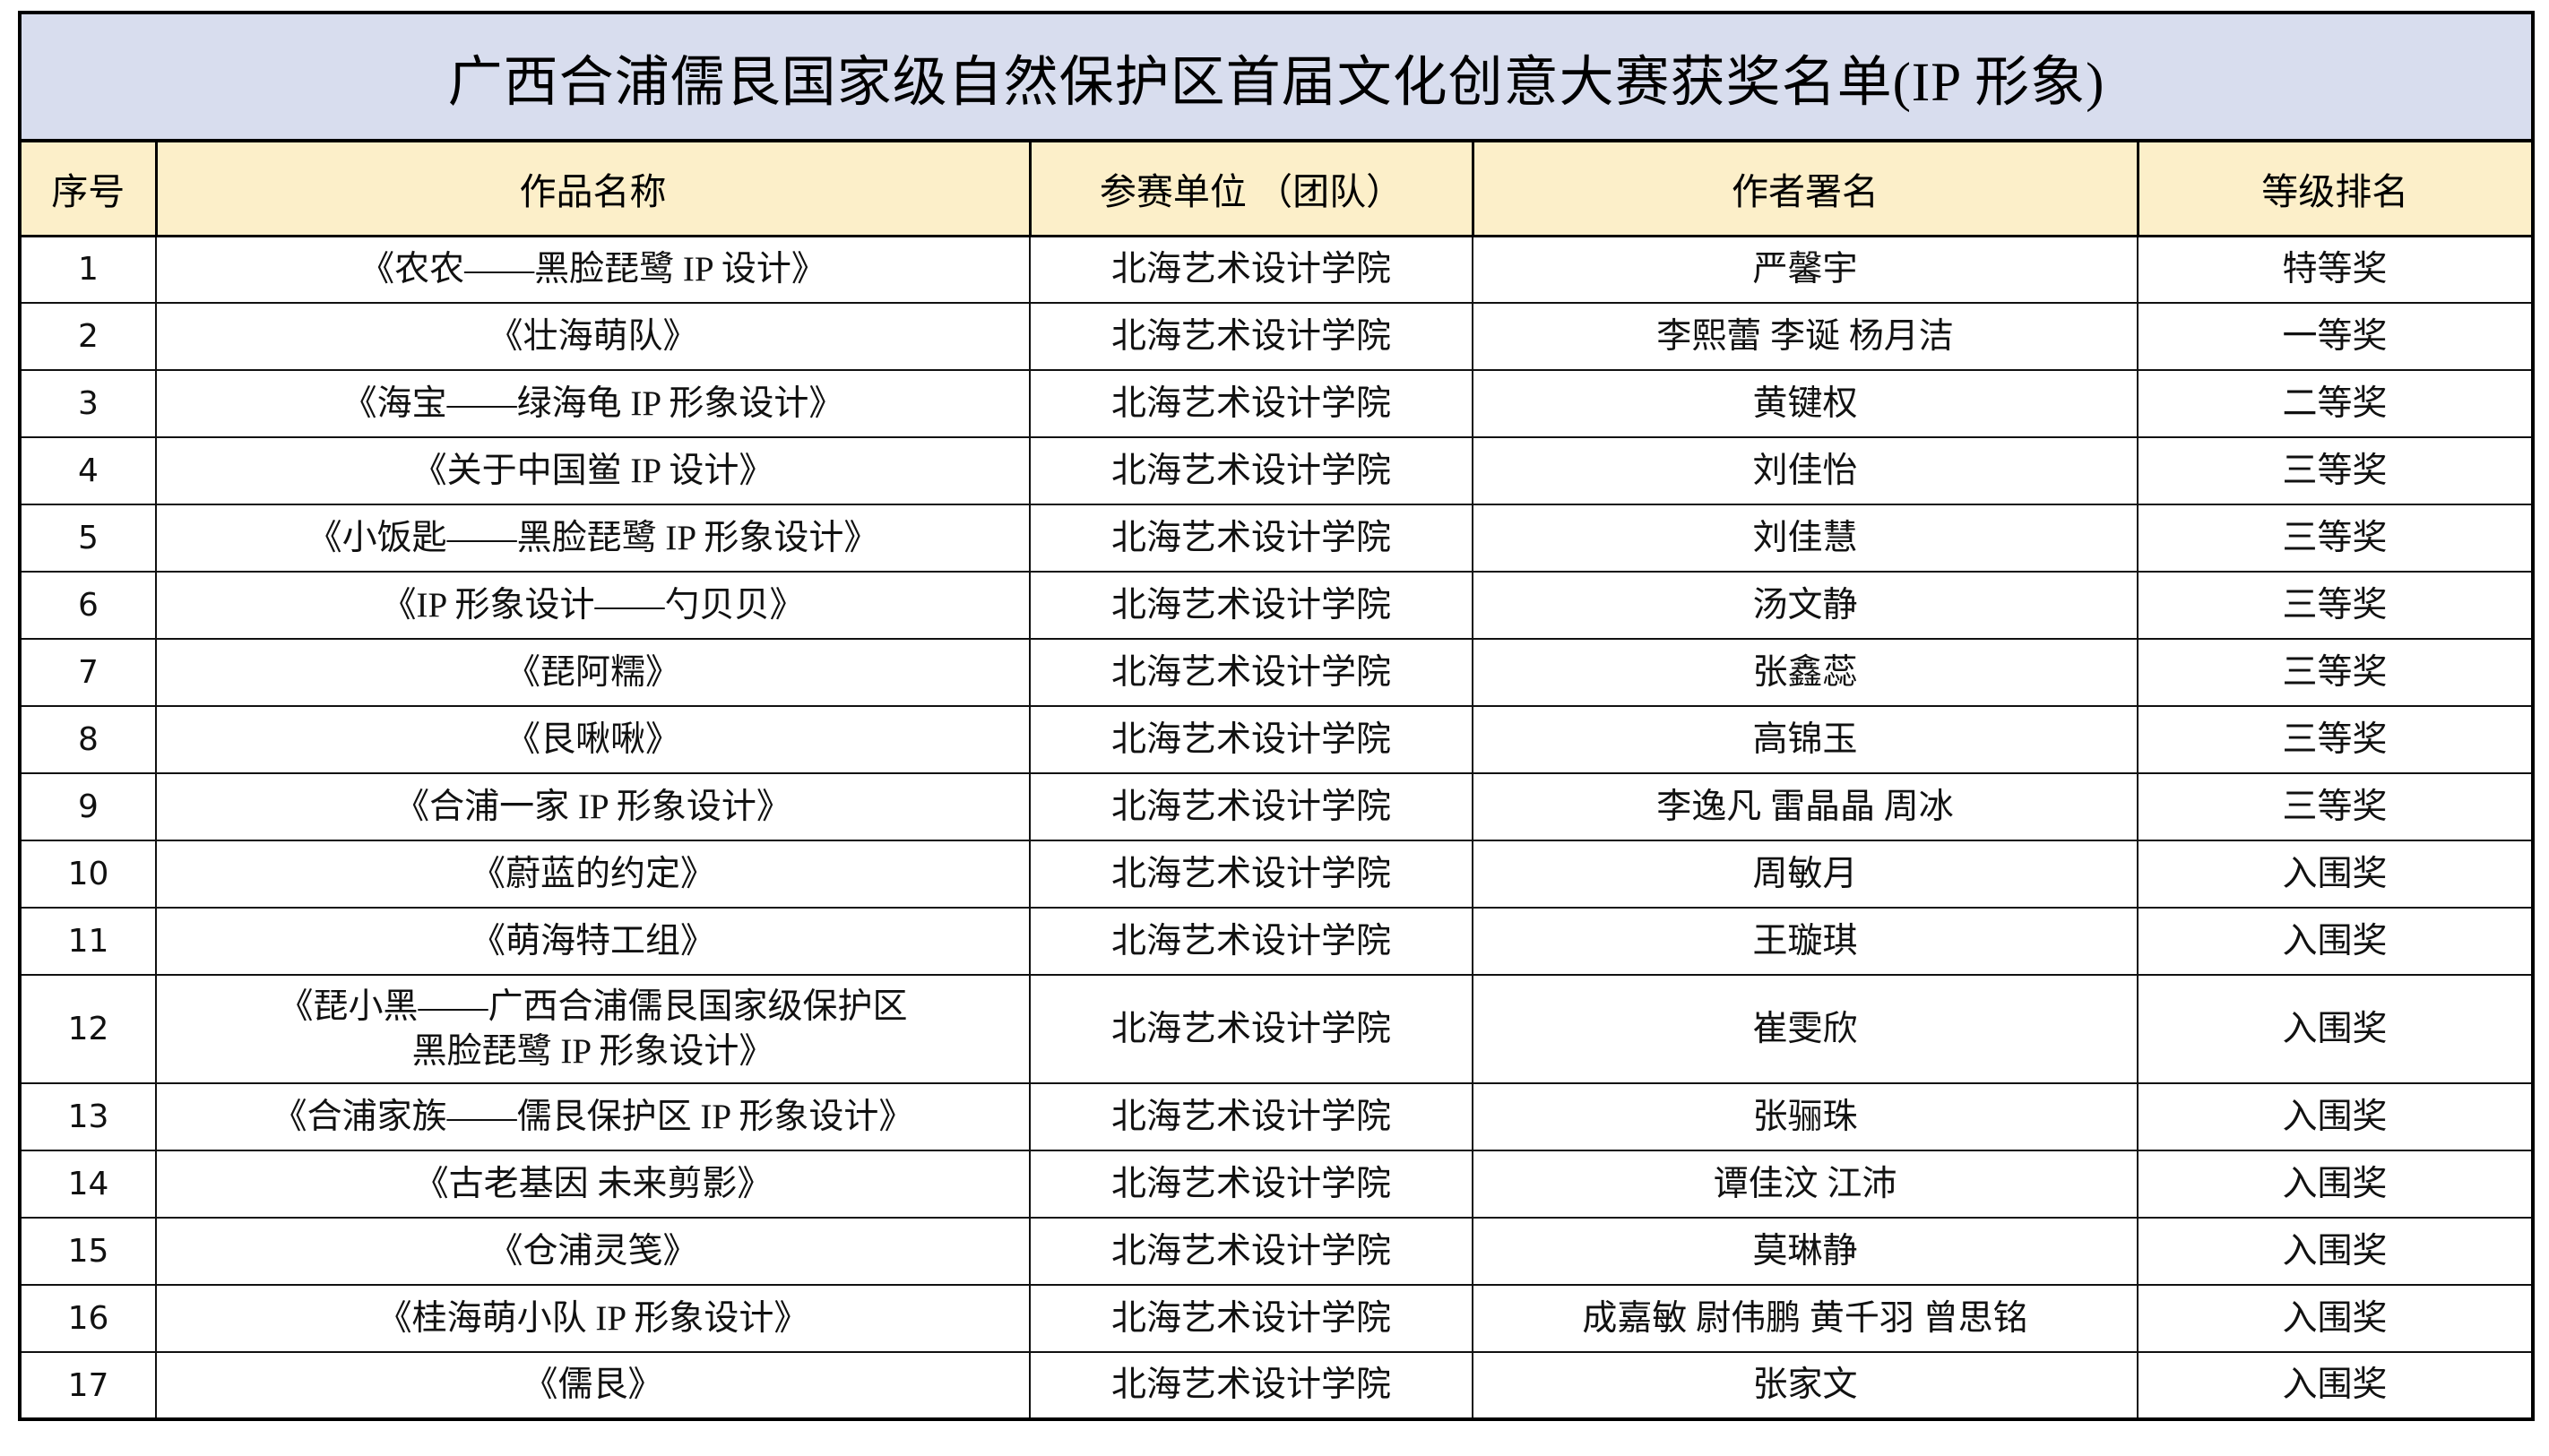 The image size is (2549, 1456). Describe the element at coordinates (593, 1319) in the screenshot. I see `cell-work: 《桂海萌小队 IP 形象设计》` at that location.